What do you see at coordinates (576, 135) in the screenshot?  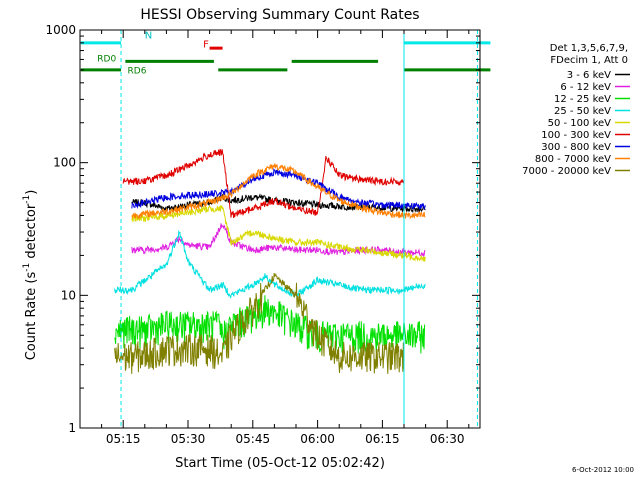 I see `legend-label-5: 100 - 300 keV` at bounding box center [576, 135].